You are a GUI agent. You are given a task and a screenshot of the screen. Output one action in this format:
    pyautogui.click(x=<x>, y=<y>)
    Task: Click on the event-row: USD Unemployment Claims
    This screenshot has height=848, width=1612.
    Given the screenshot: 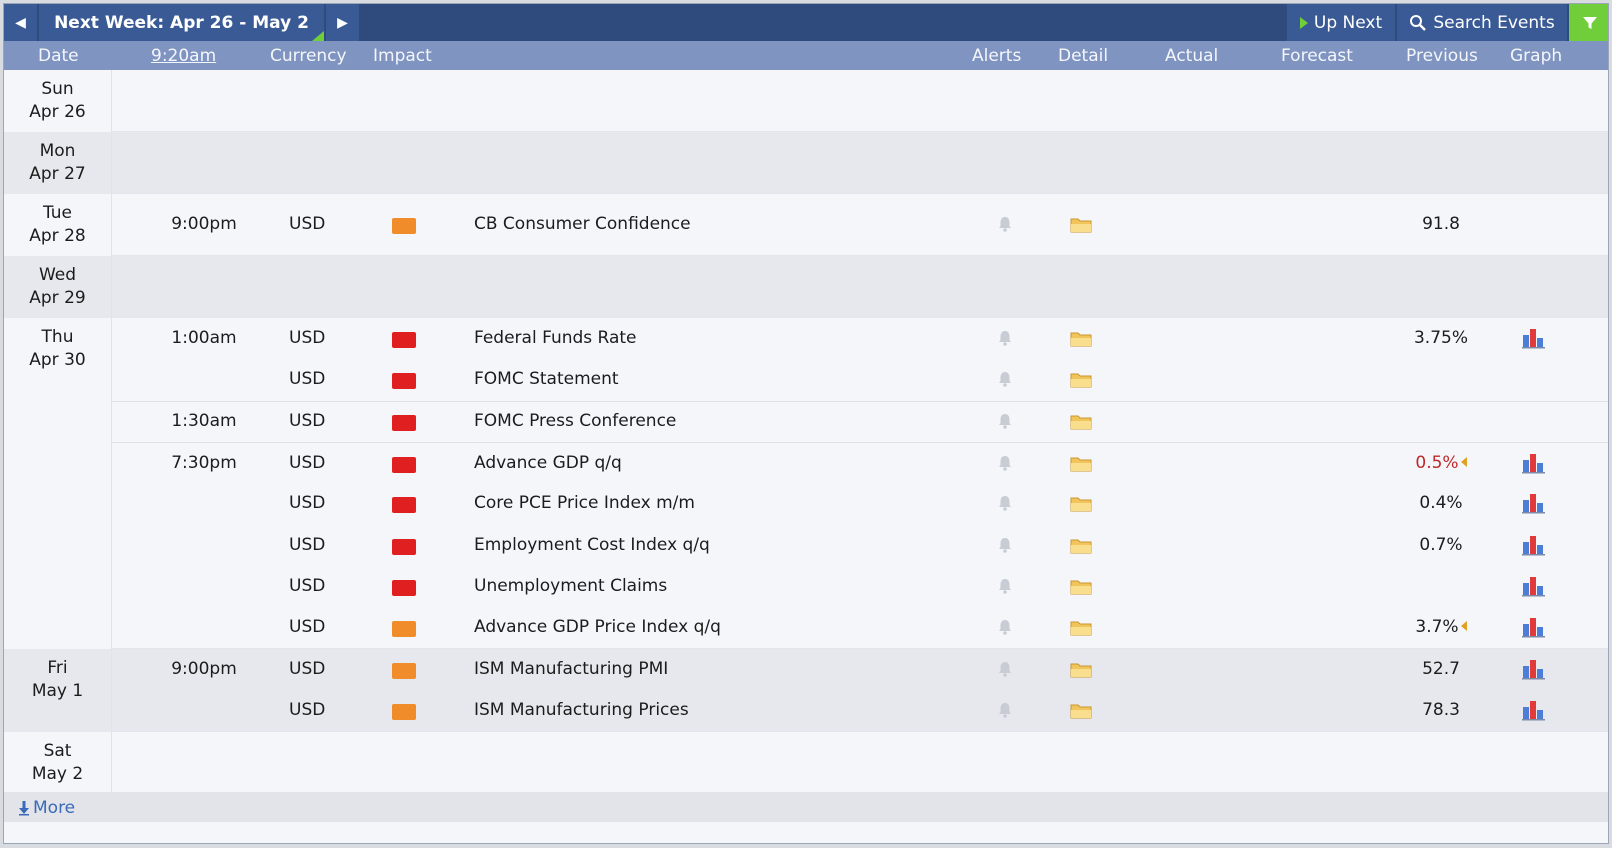 What is the action you would take?
    pyautogui.click(x=860, y=586)
    